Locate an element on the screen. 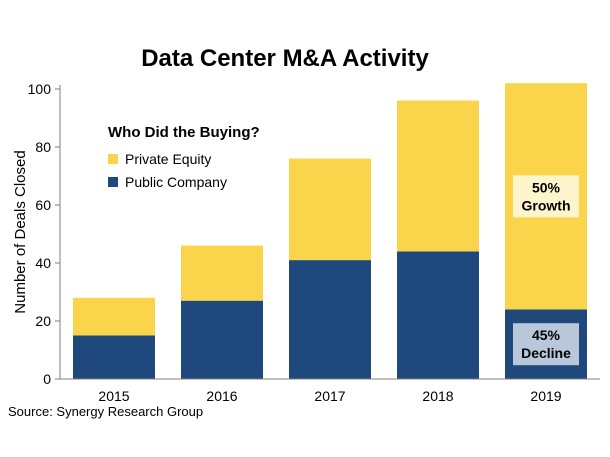 The height and width of the screenshot is (457, 610). annotation-text: Decline is located at coordinates (546, 353).